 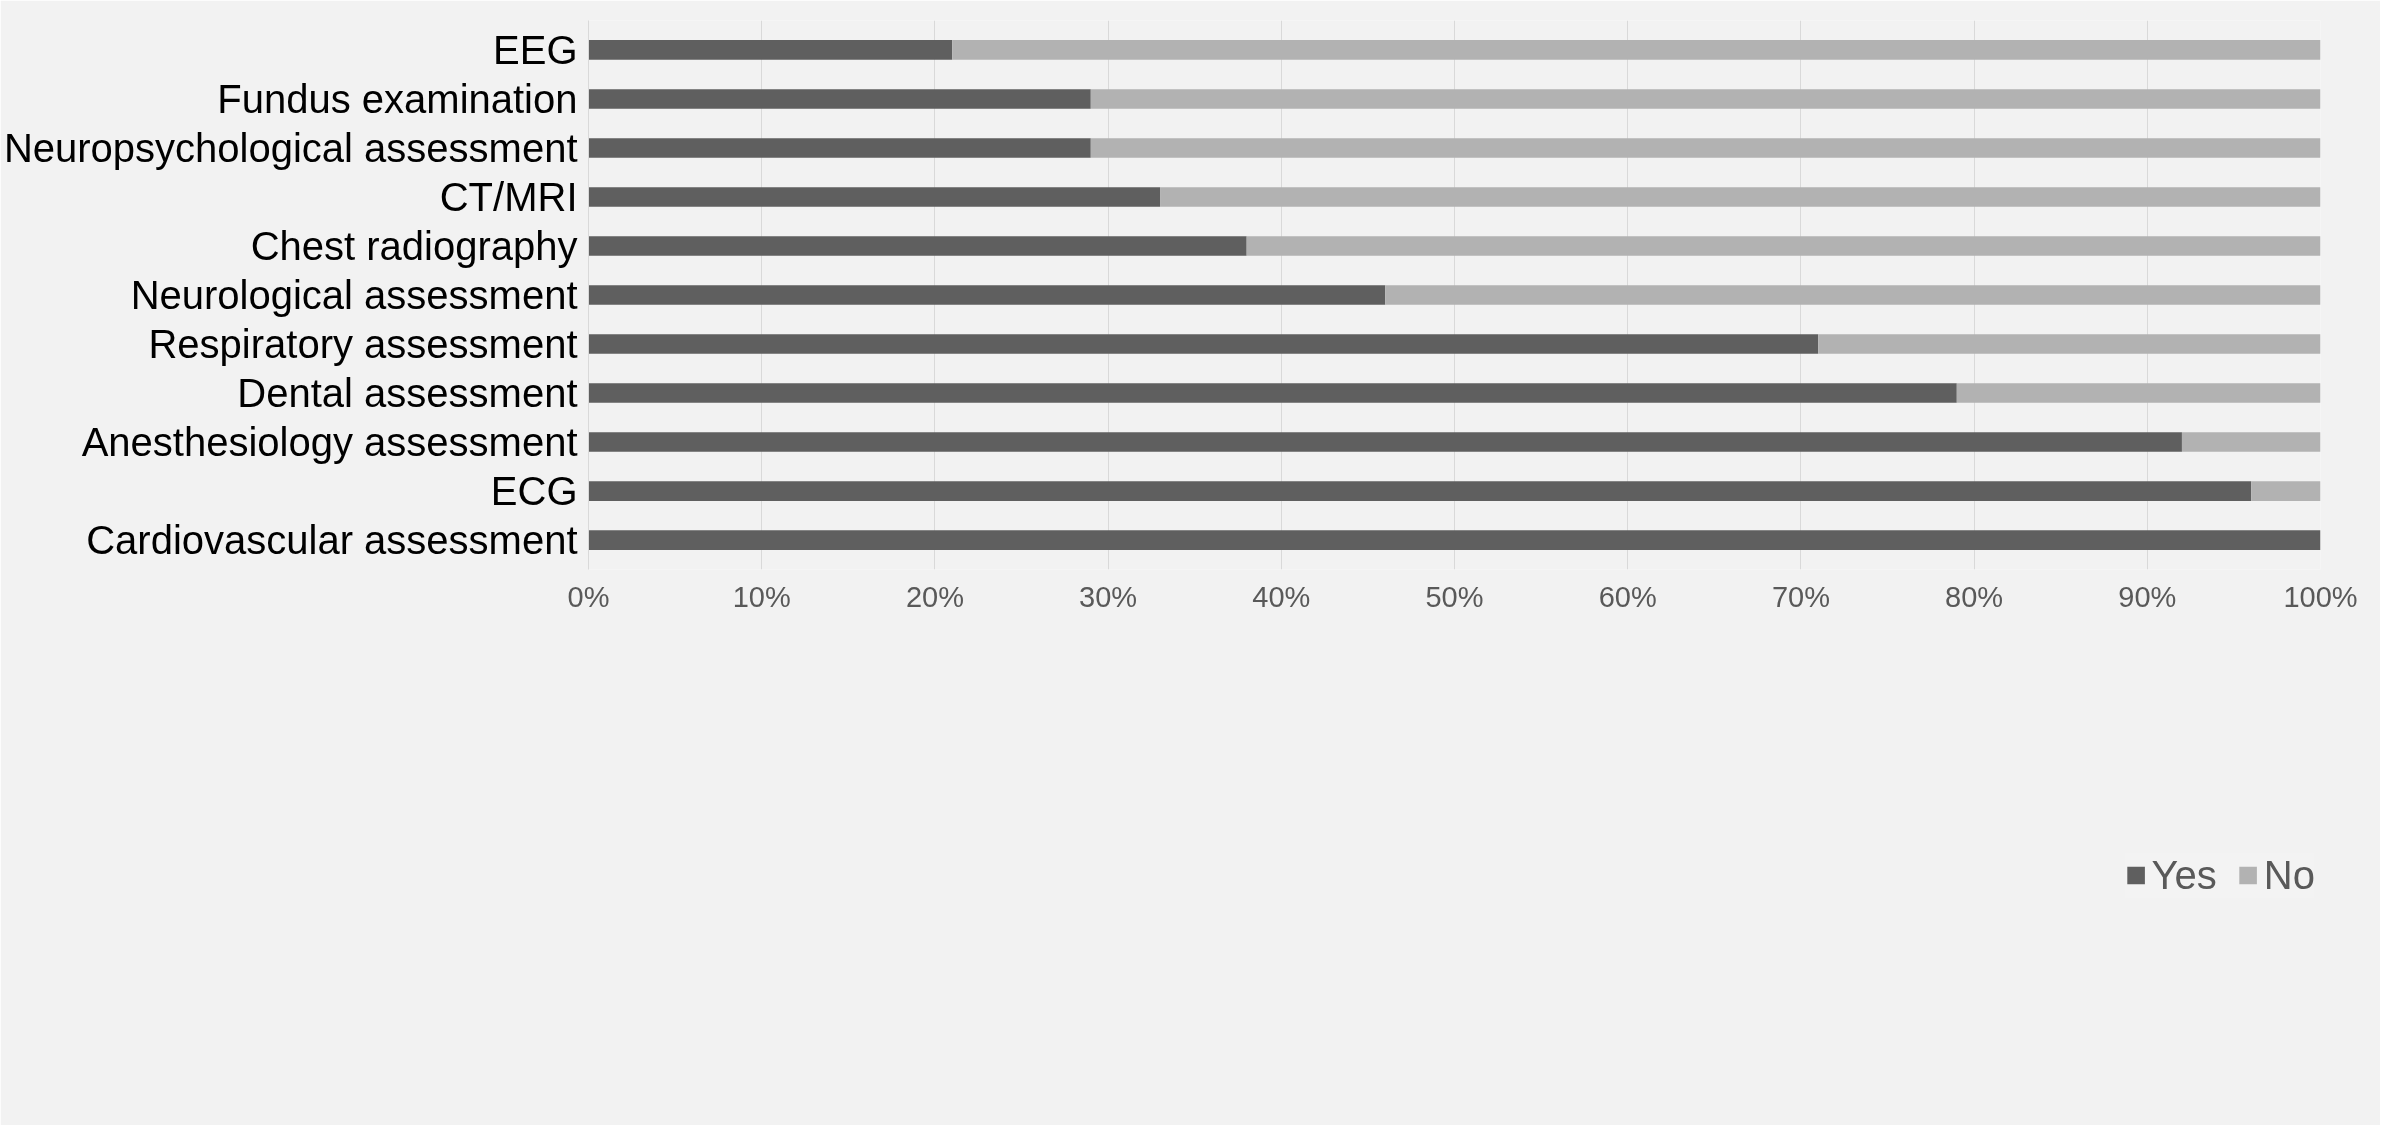 I want to click on x-tick-label: 70%, so click(x=1800, y=596).